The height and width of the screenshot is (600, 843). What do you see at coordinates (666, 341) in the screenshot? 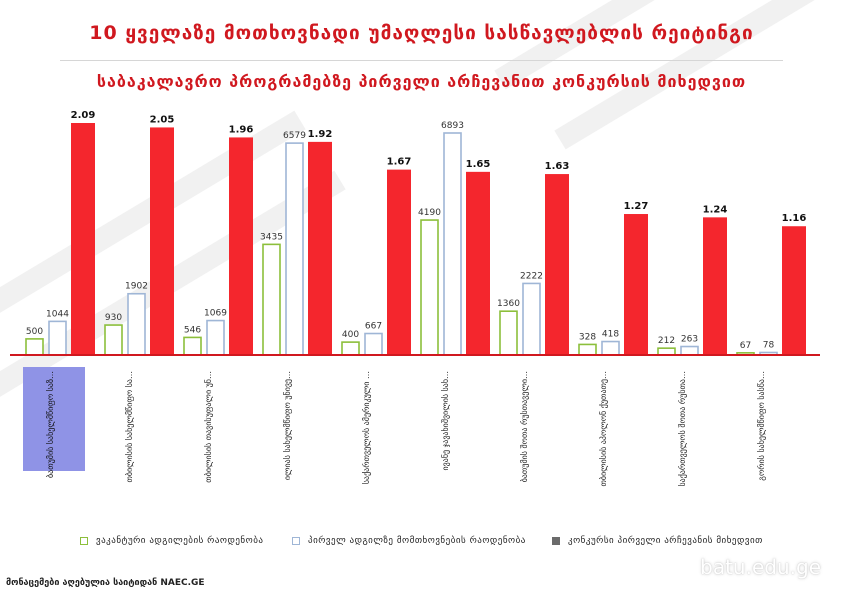
I see `label-vacant: 212` at bounding box center [666, 341].